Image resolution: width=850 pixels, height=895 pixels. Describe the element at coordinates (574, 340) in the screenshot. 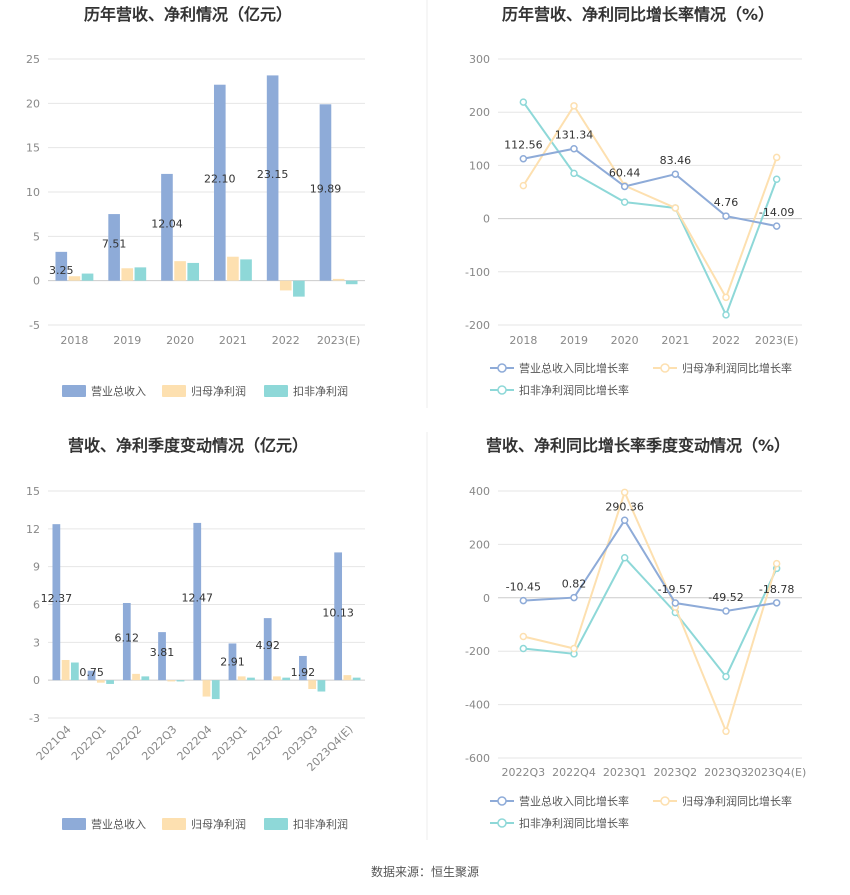

I see `chart2-xtick: 2019` at that location.